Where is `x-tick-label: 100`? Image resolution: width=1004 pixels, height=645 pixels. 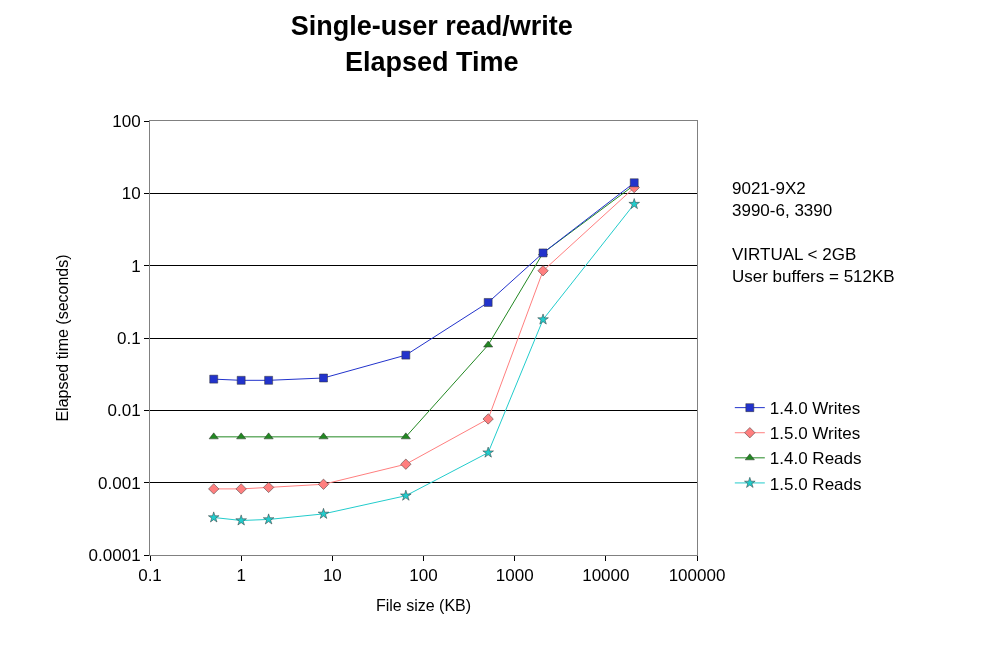 x-tick-label: 100 is located at coordinates (423, 576).